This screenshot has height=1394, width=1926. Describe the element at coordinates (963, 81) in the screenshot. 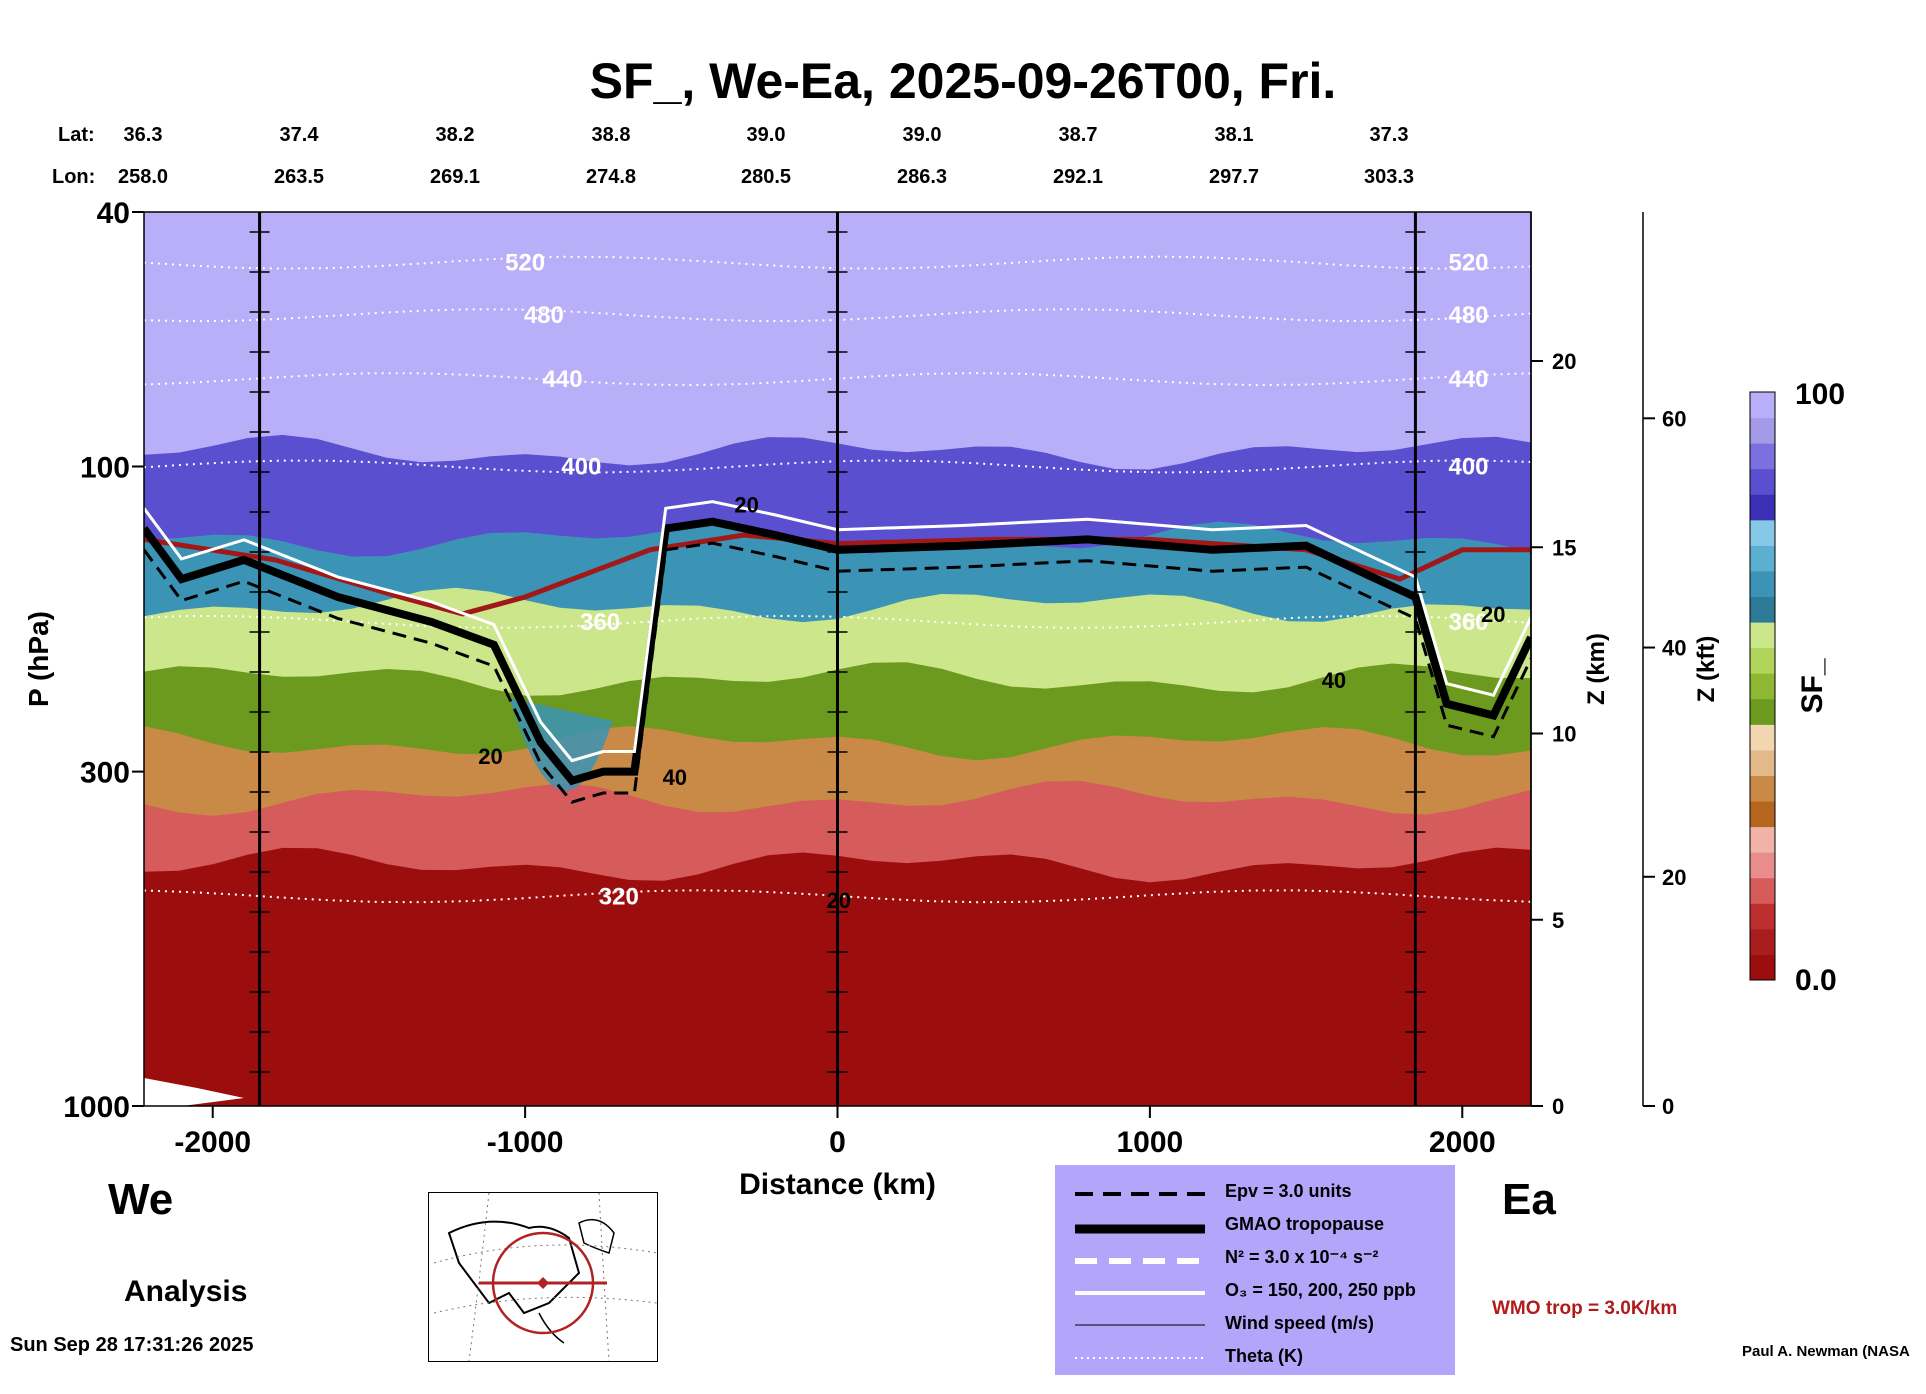

I see `chart-title: SF_, We-Ea, 2025-09-26T00, Fri.` at that location.